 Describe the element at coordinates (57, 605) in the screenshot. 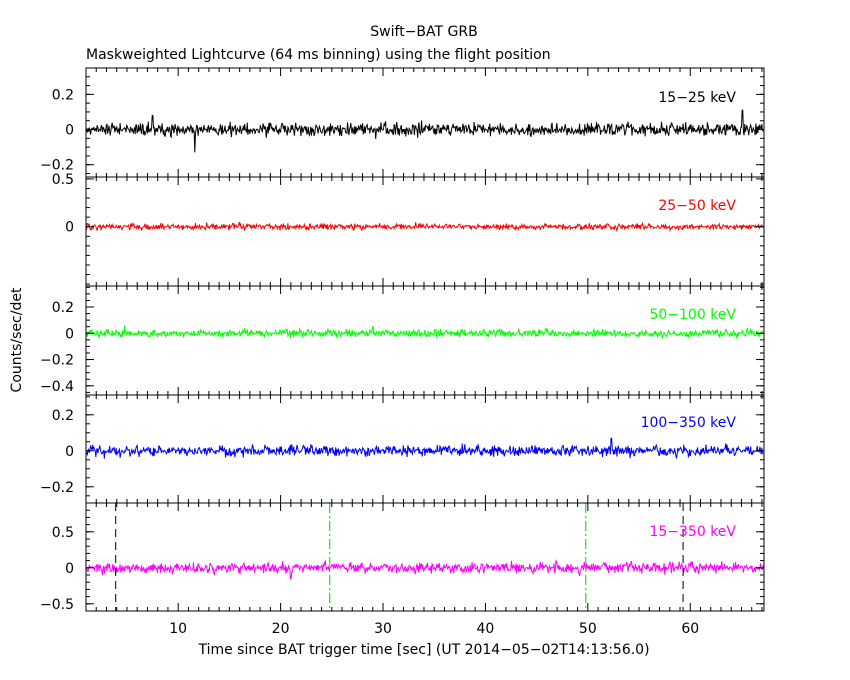

I see `y-tick-label: −0.5` at that location.